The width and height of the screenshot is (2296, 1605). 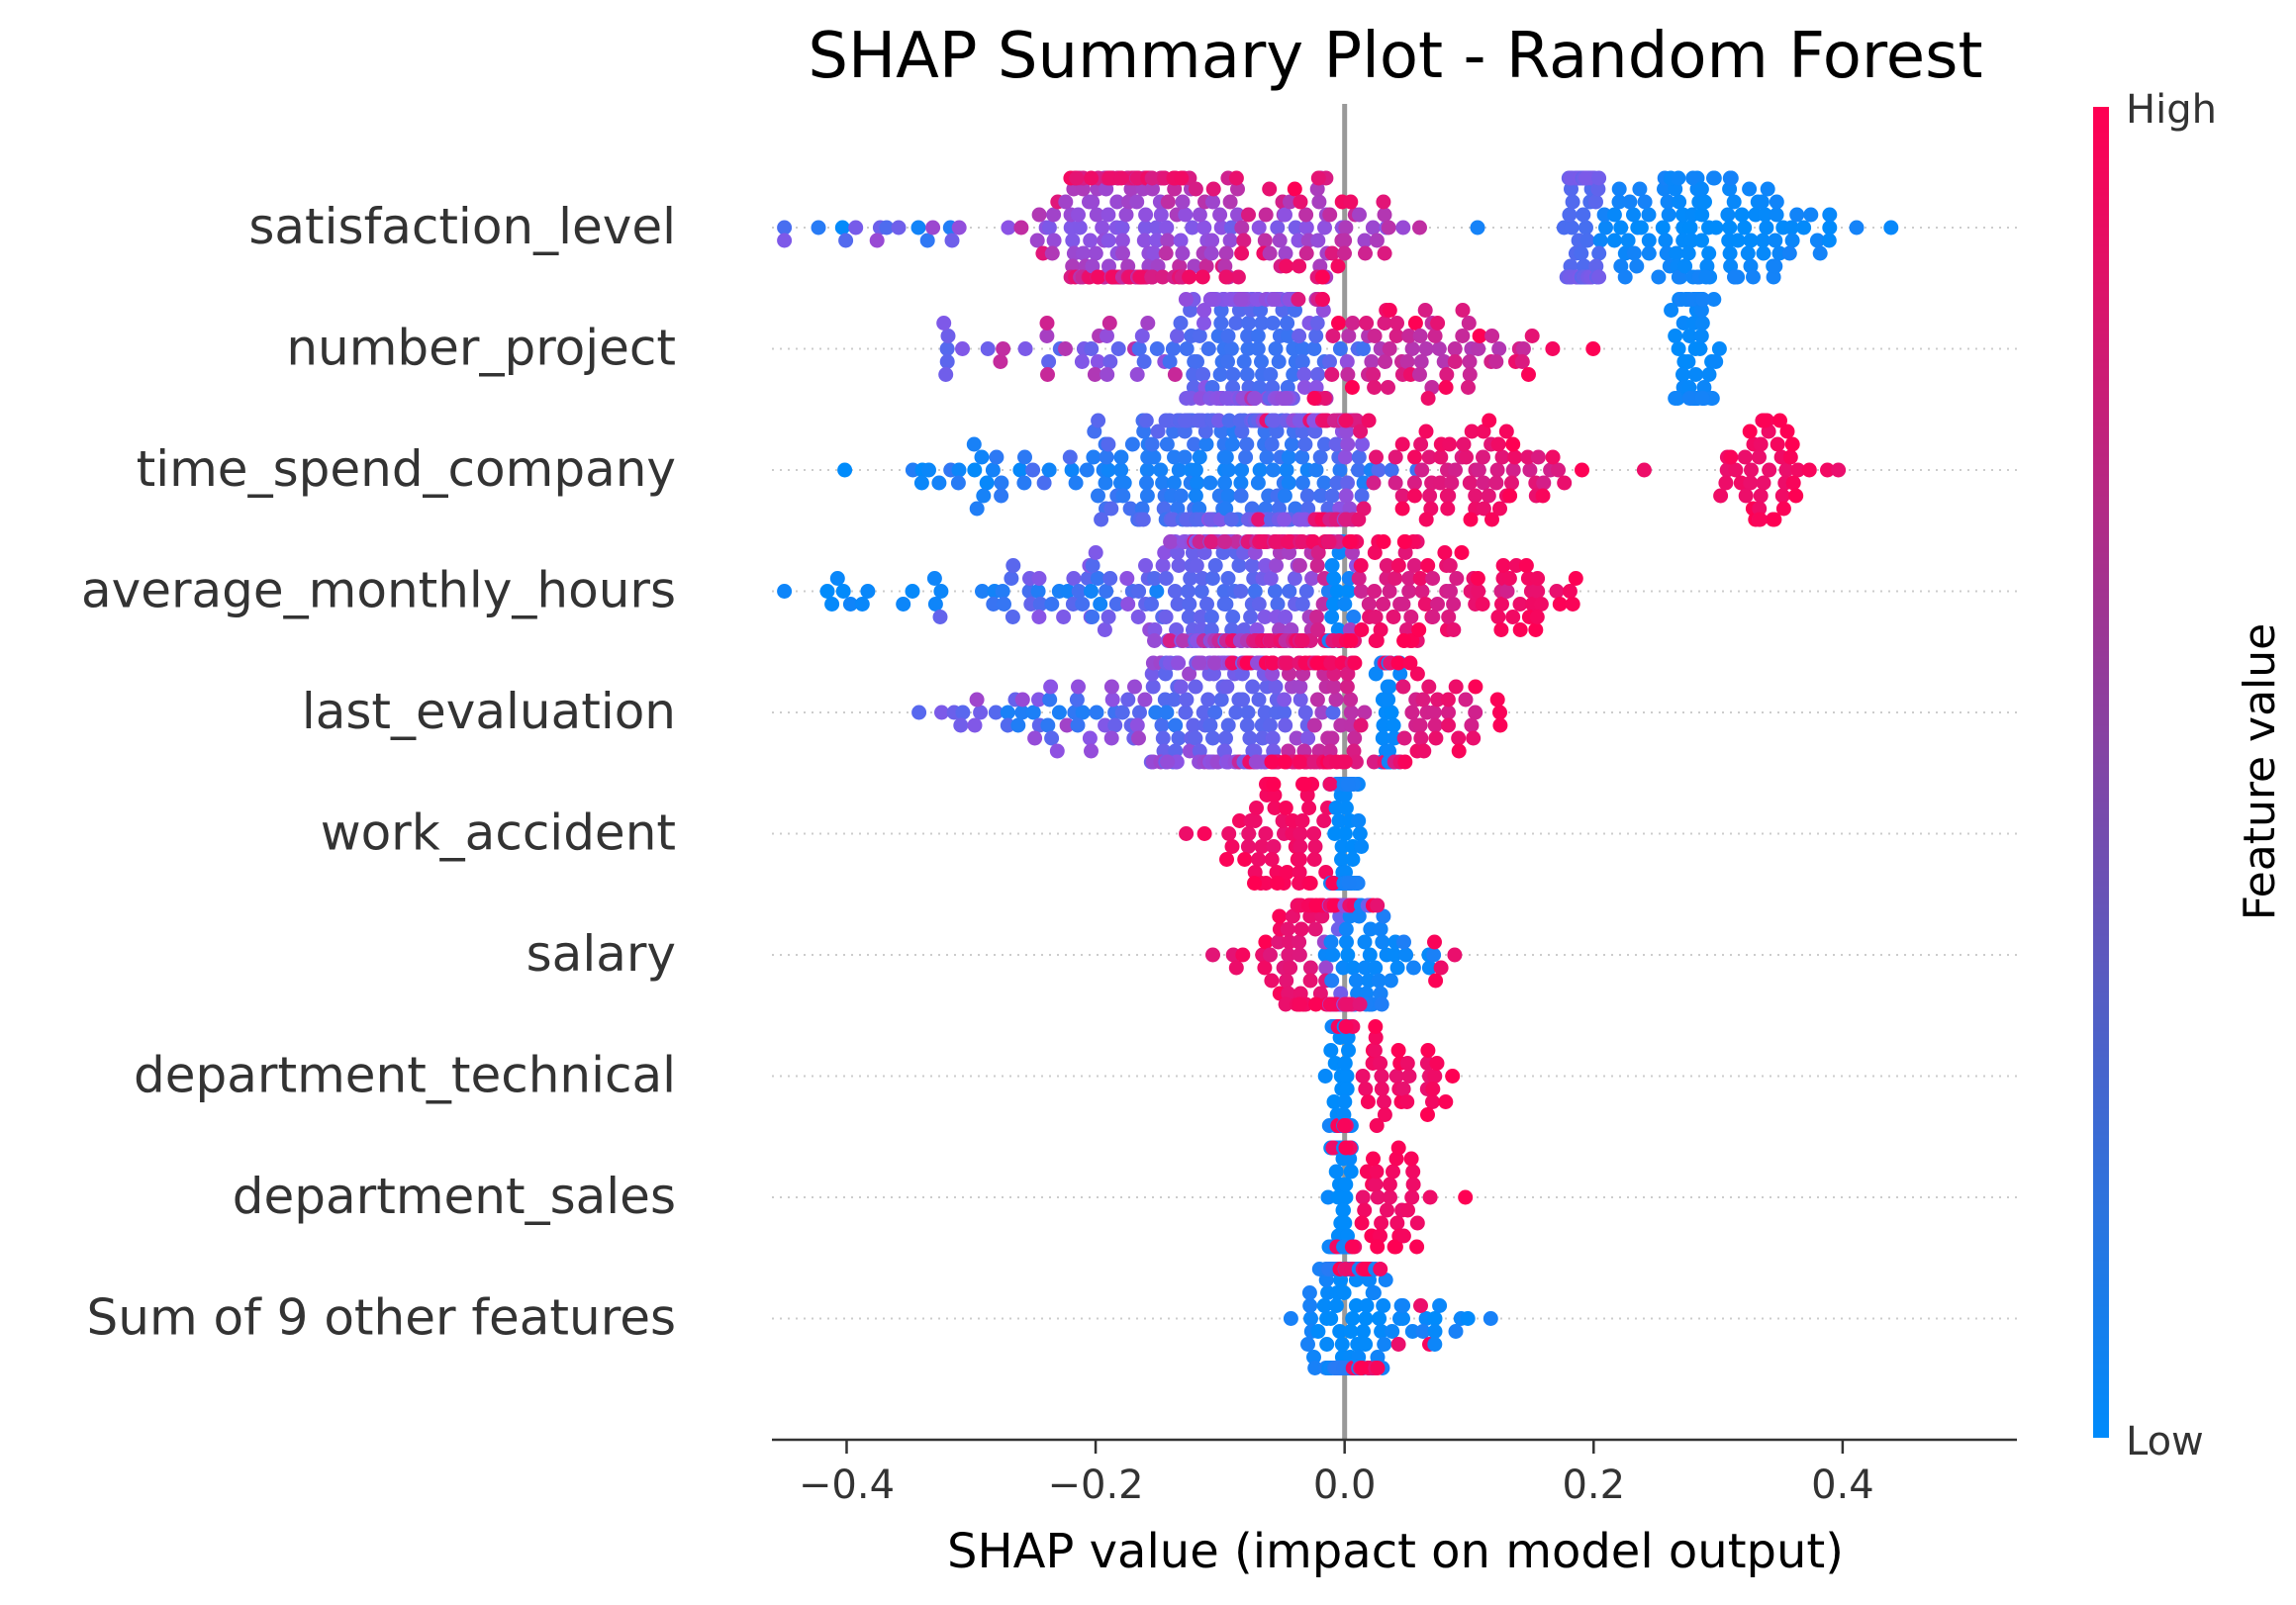 I want to click on feature-label: last_evaluation, so click(x=489, y=711).